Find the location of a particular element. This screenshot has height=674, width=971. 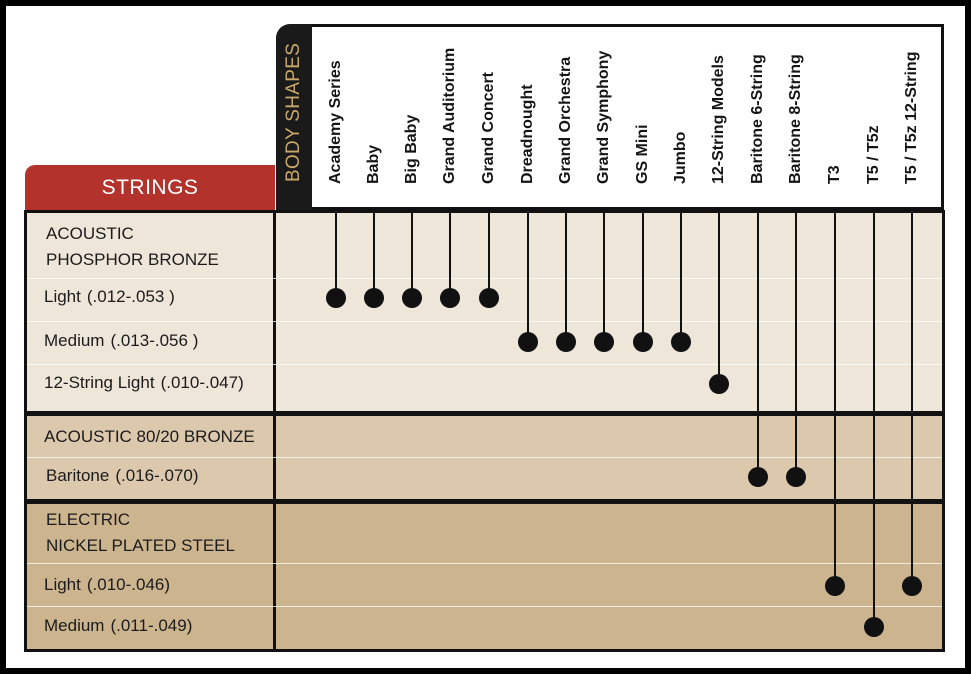

column-label: 12-String Models is located at coordinates (718, 119).